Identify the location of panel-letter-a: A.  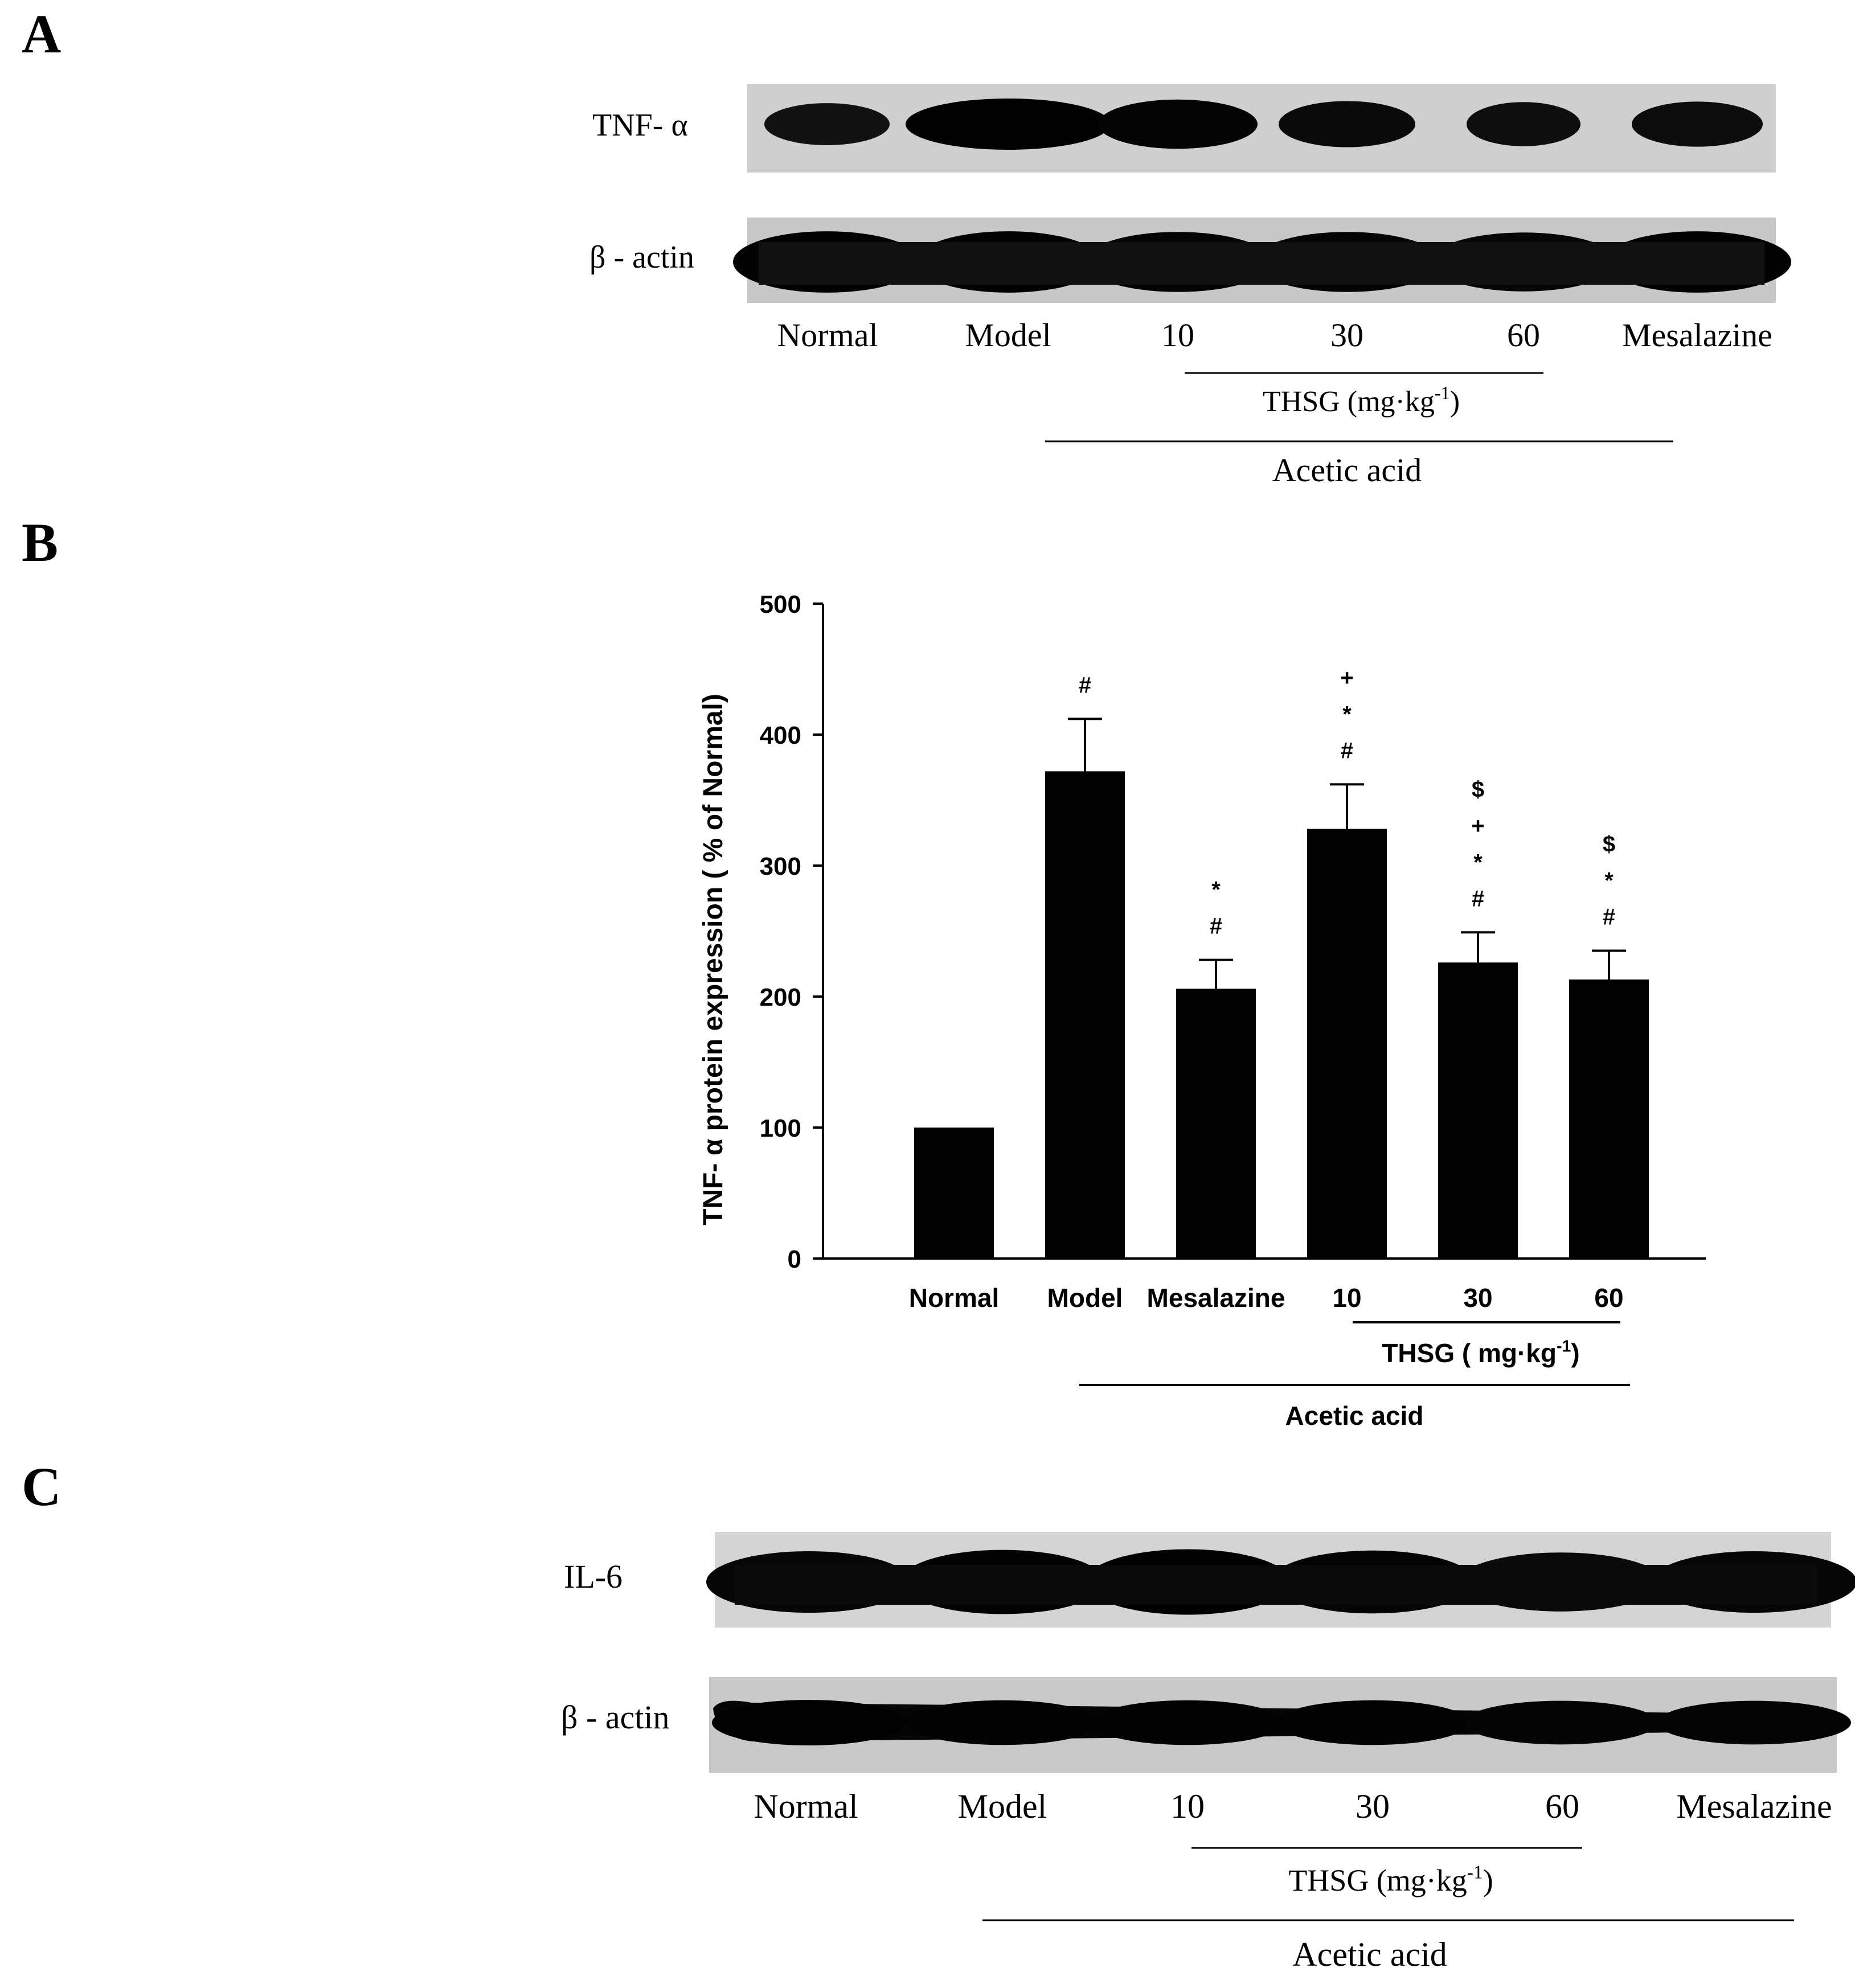
(41, 33).